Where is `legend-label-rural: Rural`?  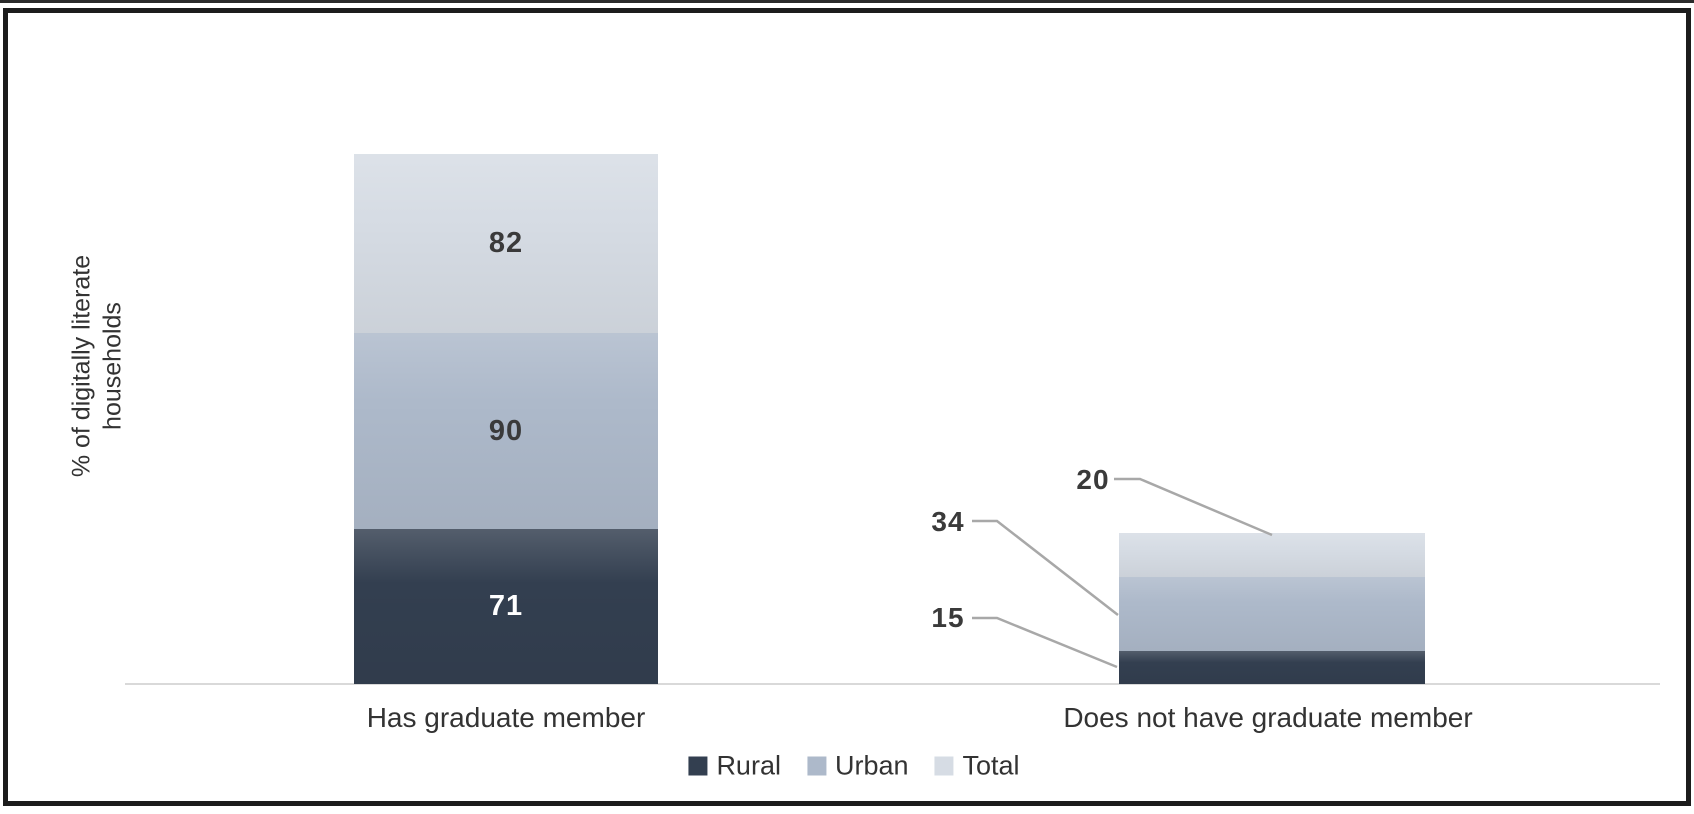
legend-label-rural: Rural is located at coordinates (748, 765).